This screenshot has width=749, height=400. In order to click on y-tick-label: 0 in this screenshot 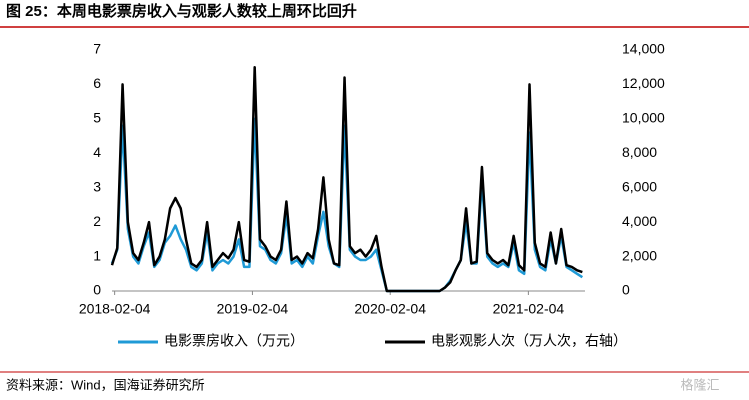, I will do `click(97, 290)`.